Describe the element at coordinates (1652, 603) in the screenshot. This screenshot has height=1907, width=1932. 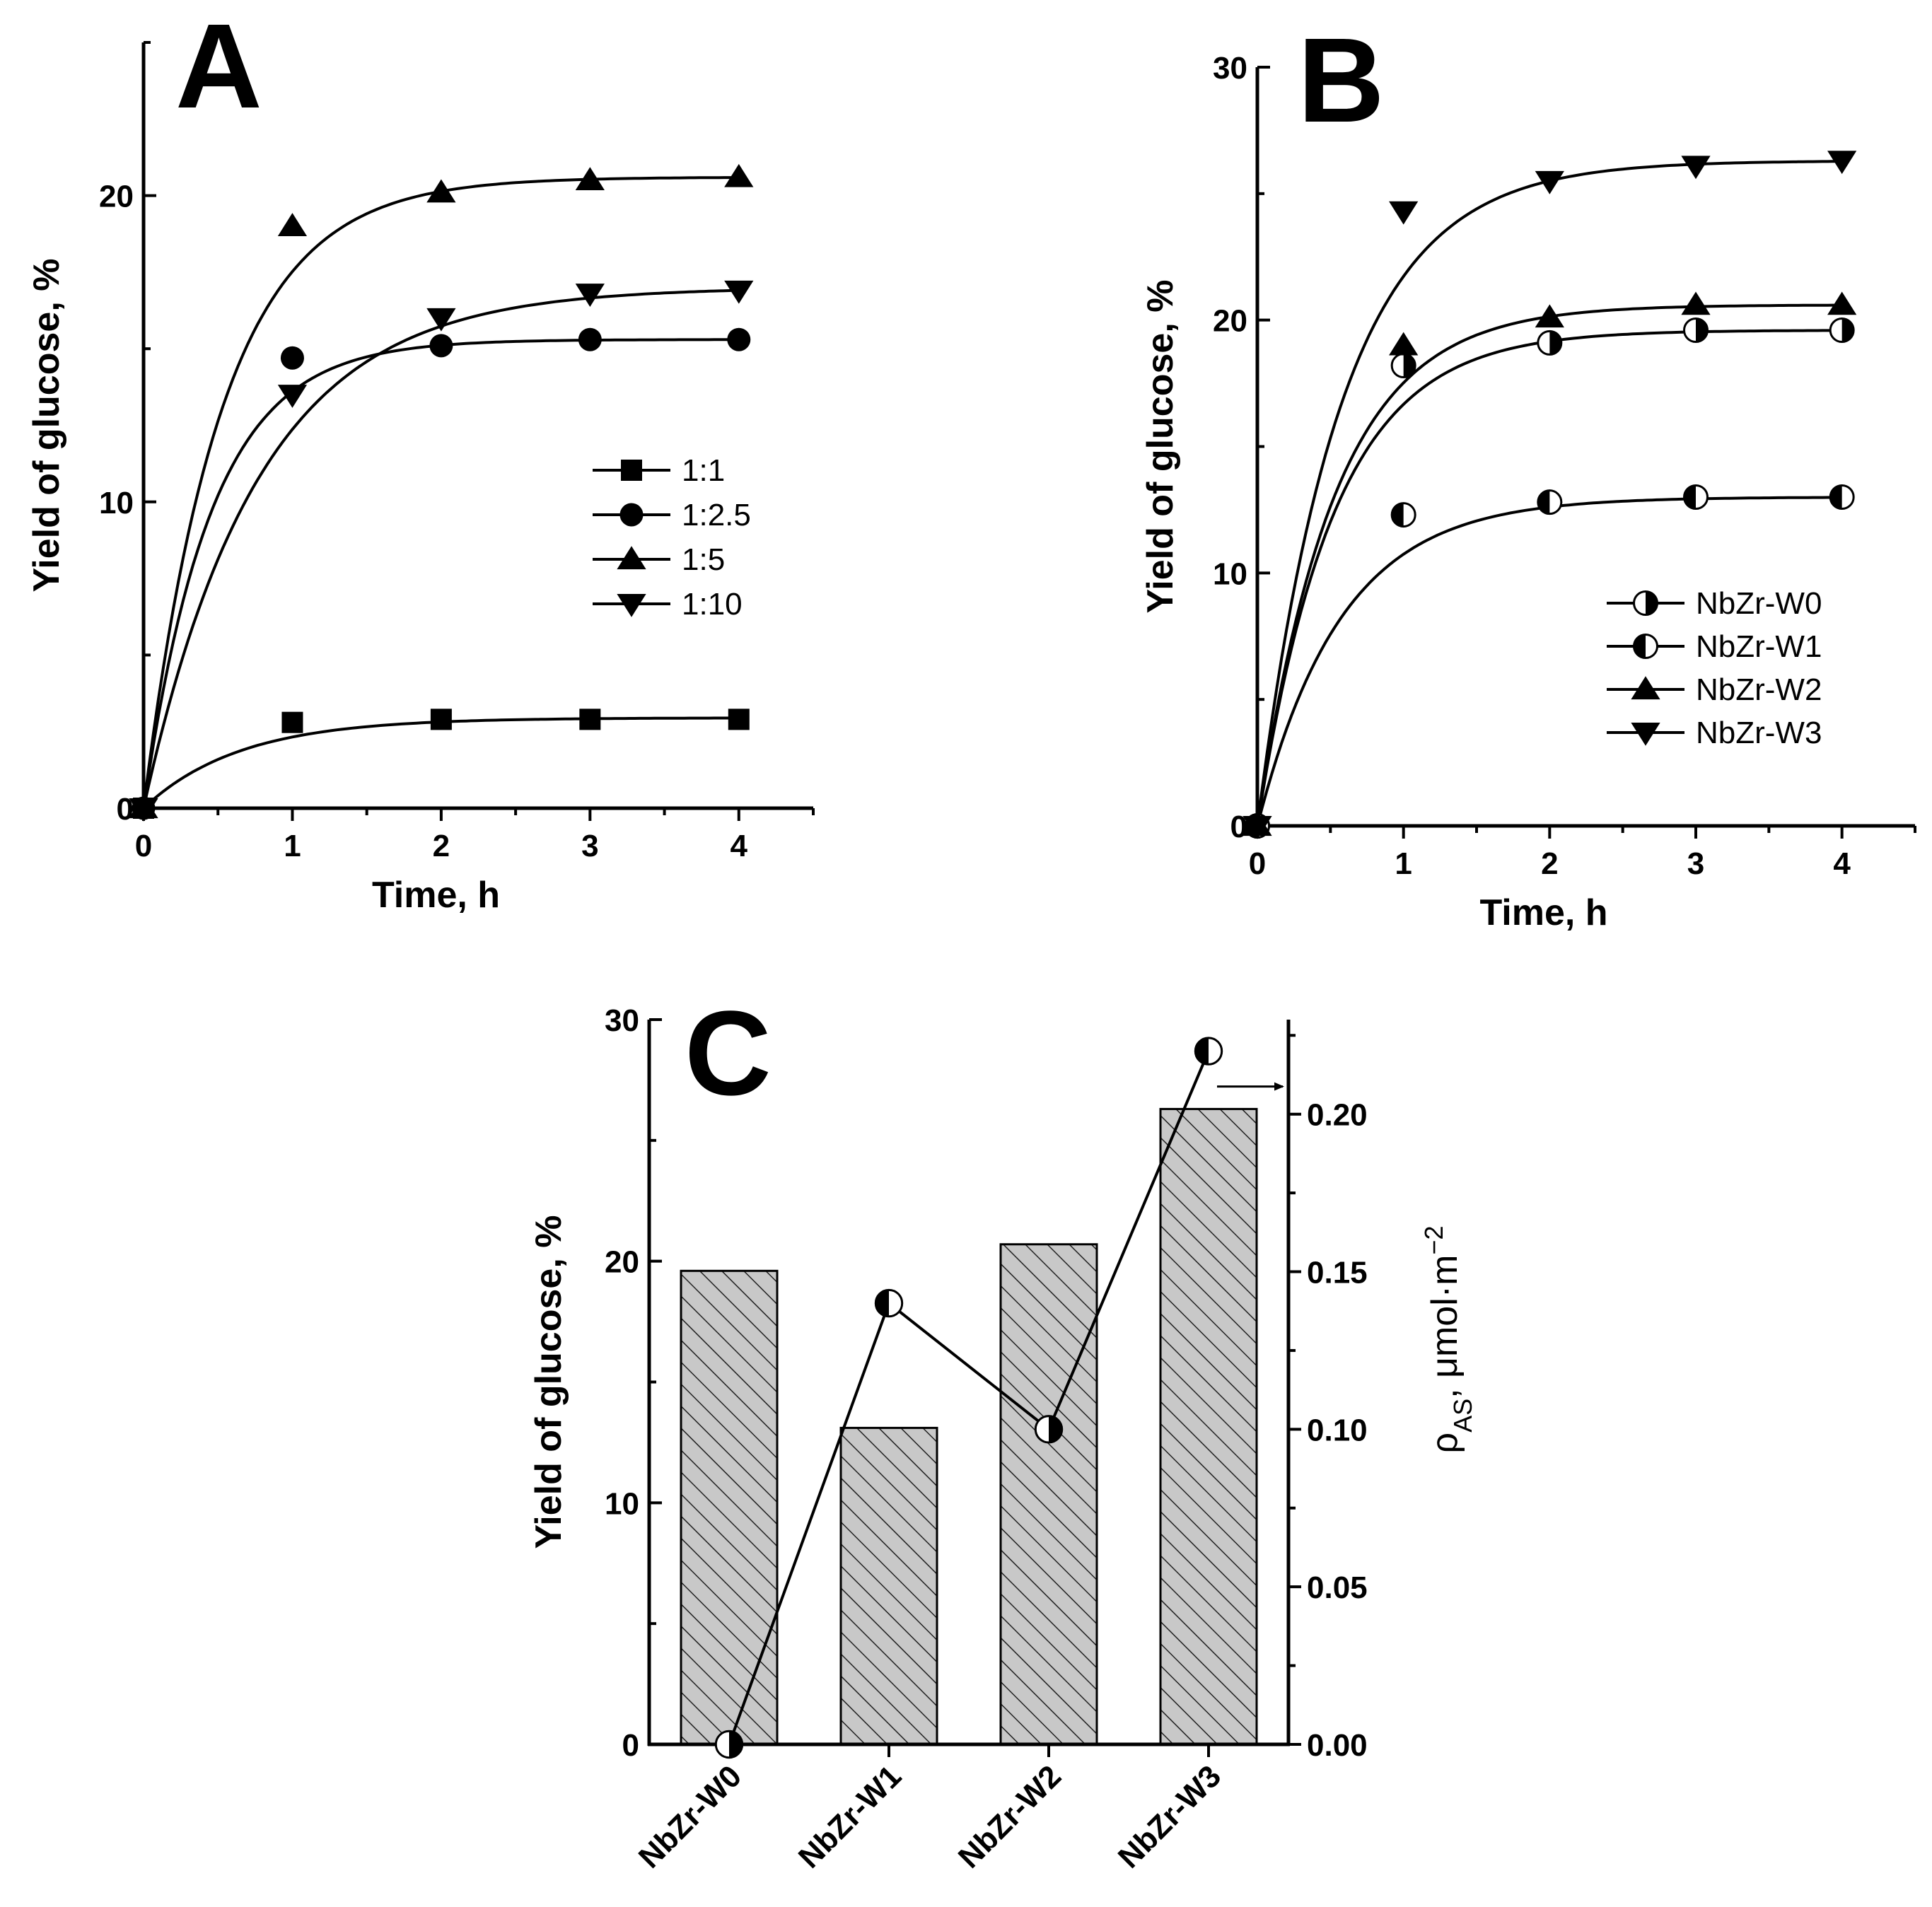
I see `panel-b-legend-marker-0-fill` at that location.